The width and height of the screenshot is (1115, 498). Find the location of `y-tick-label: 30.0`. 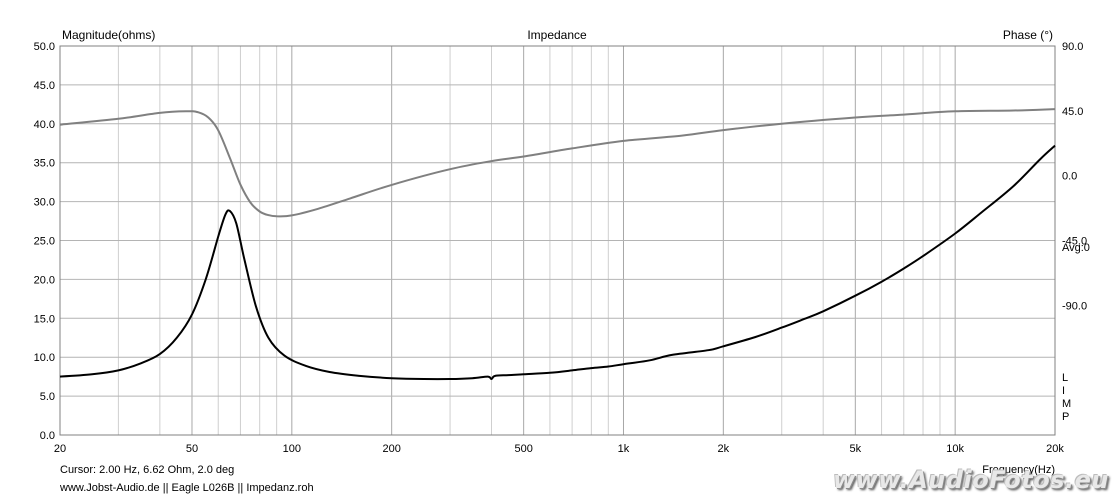

y-tick-label: 30.0 is located at coordinates (44, 203).